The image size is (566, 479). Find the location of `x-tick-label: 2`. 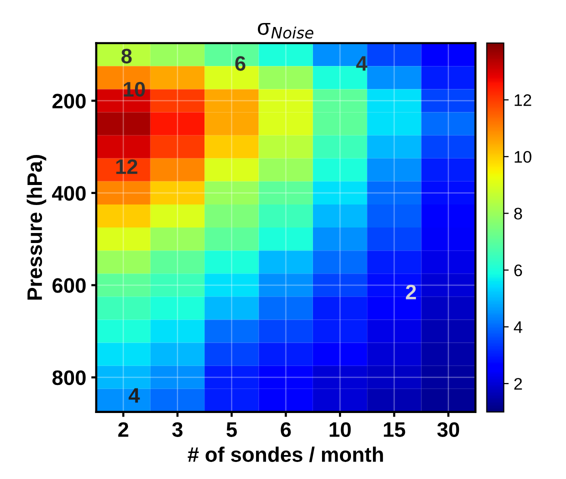

x-tick-label: 2 is located at coordinates (123, 429).